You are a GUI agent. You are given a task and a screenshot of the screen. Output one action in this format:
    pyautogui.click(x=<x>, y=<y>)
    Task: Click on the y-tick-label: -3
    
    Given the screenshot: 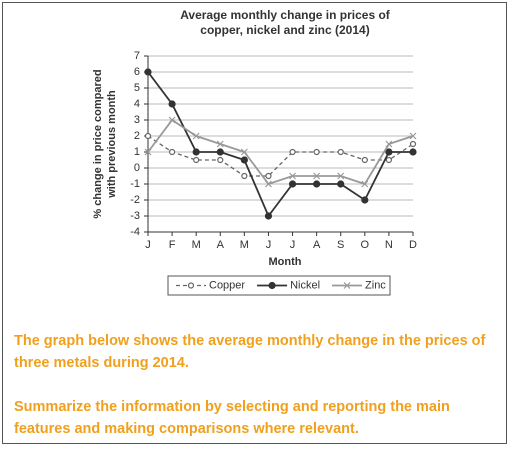 What is the action you would take?
    pyautogui.click(x=135, y=216)
    